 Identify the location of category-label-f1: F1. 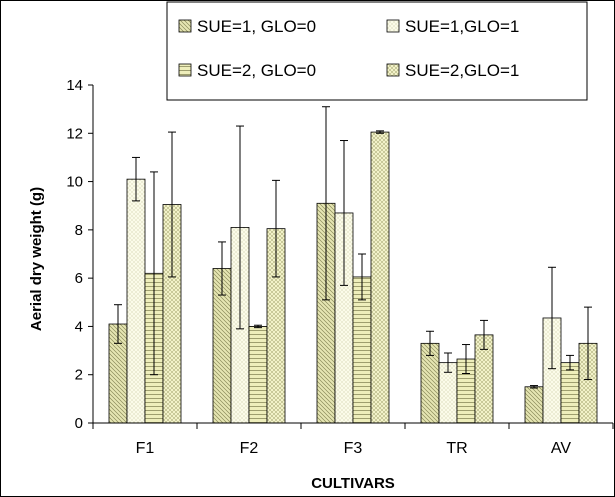
(145, 448).